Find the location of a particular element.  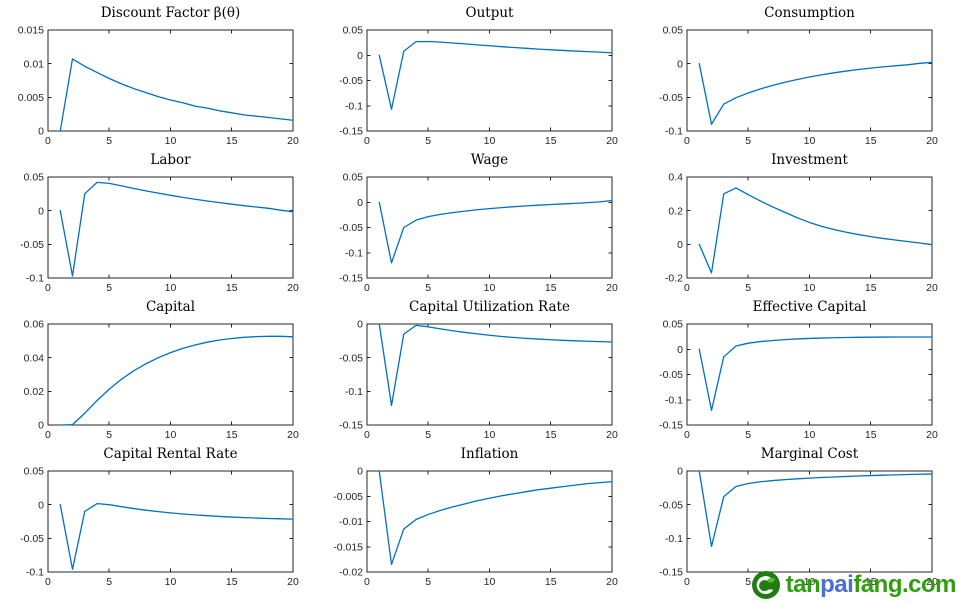

irf-line-capital-utilization-rate is located at coordinates (495, 365).